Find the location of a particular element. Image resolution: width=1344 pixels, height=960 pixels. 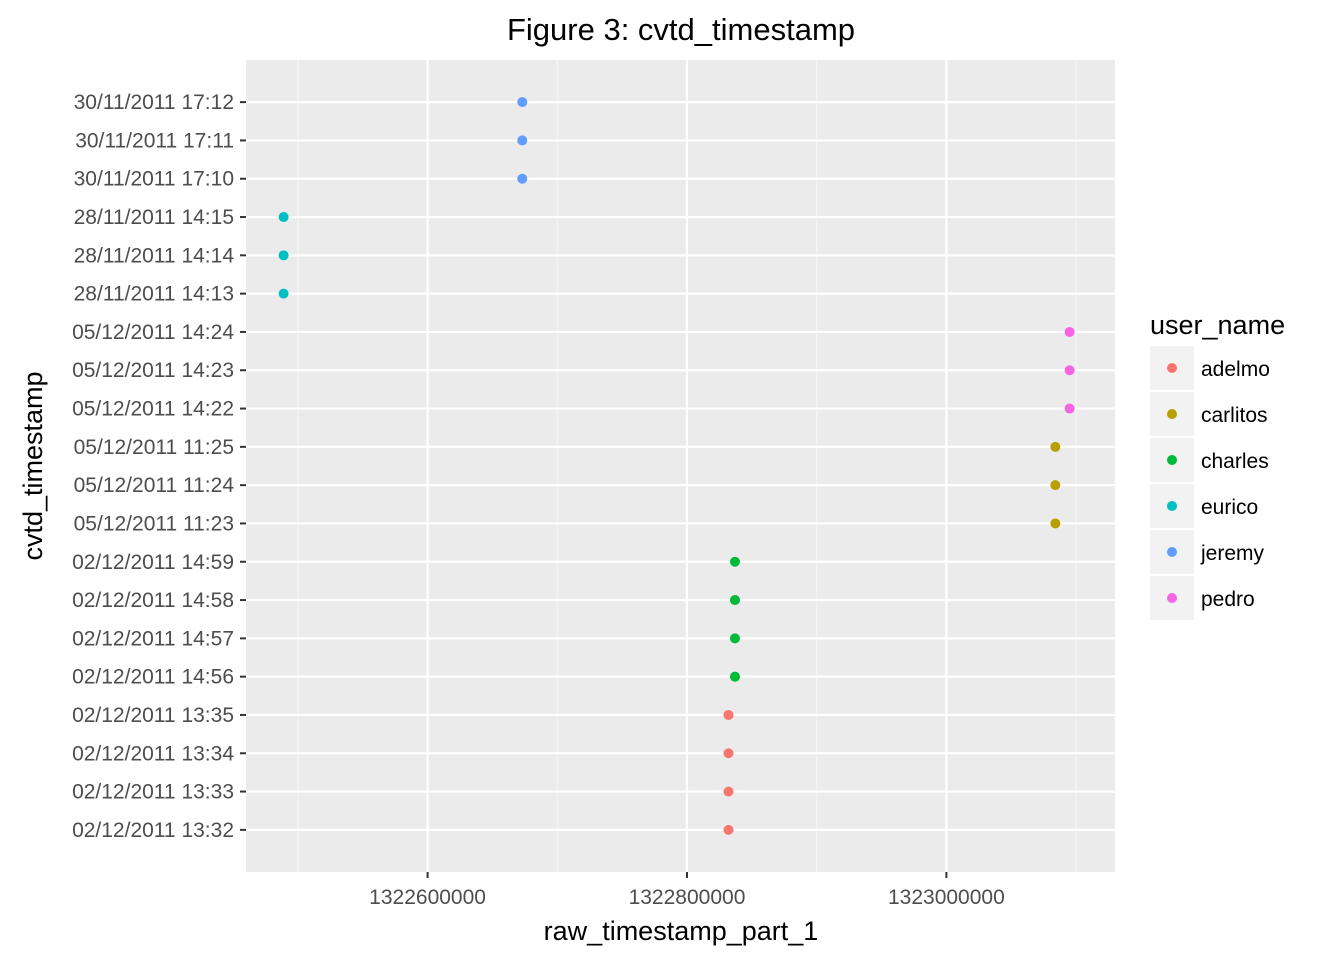

legend-label-adelmo: adelmo is located at coordinates (1235, 369).